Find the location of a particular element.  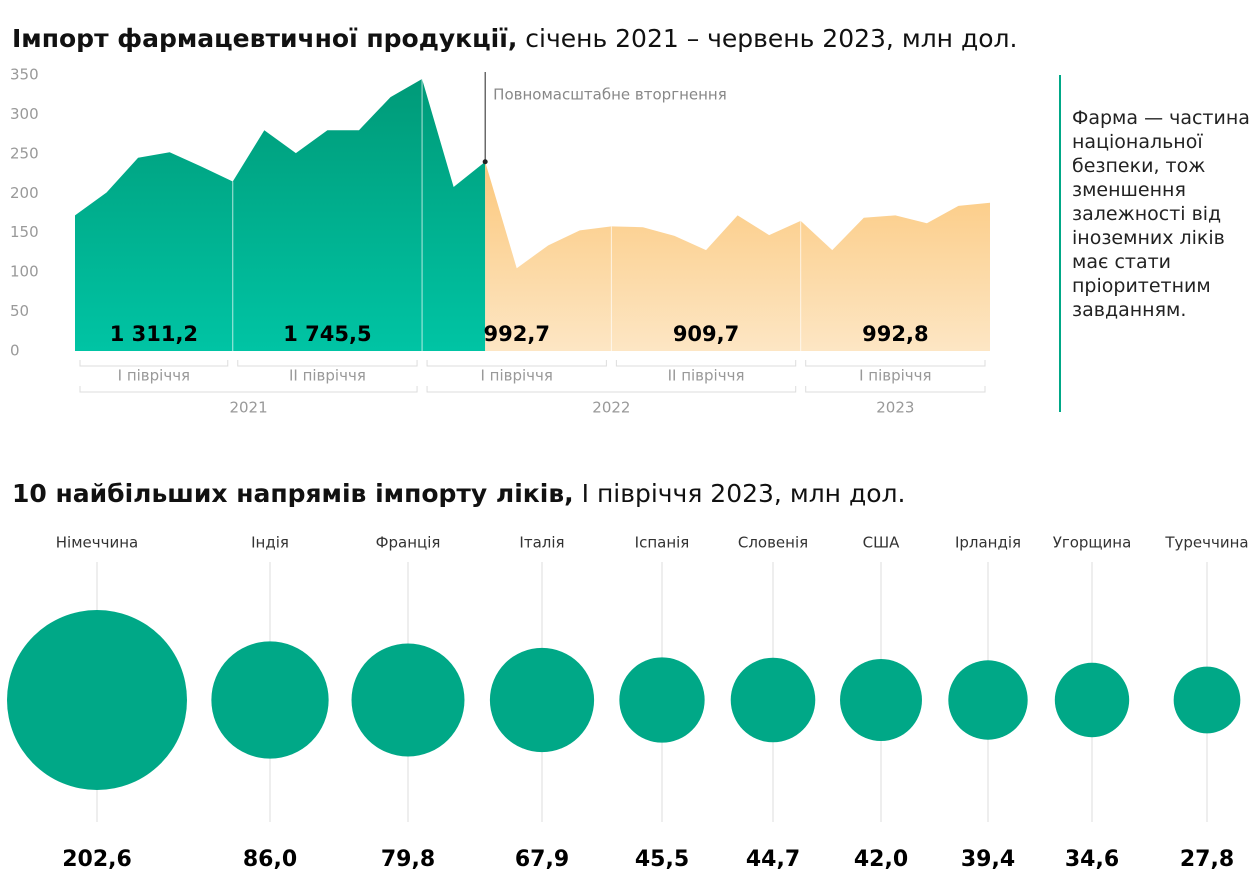

y-tick-label: 350 is located at coordinates (24, 75).